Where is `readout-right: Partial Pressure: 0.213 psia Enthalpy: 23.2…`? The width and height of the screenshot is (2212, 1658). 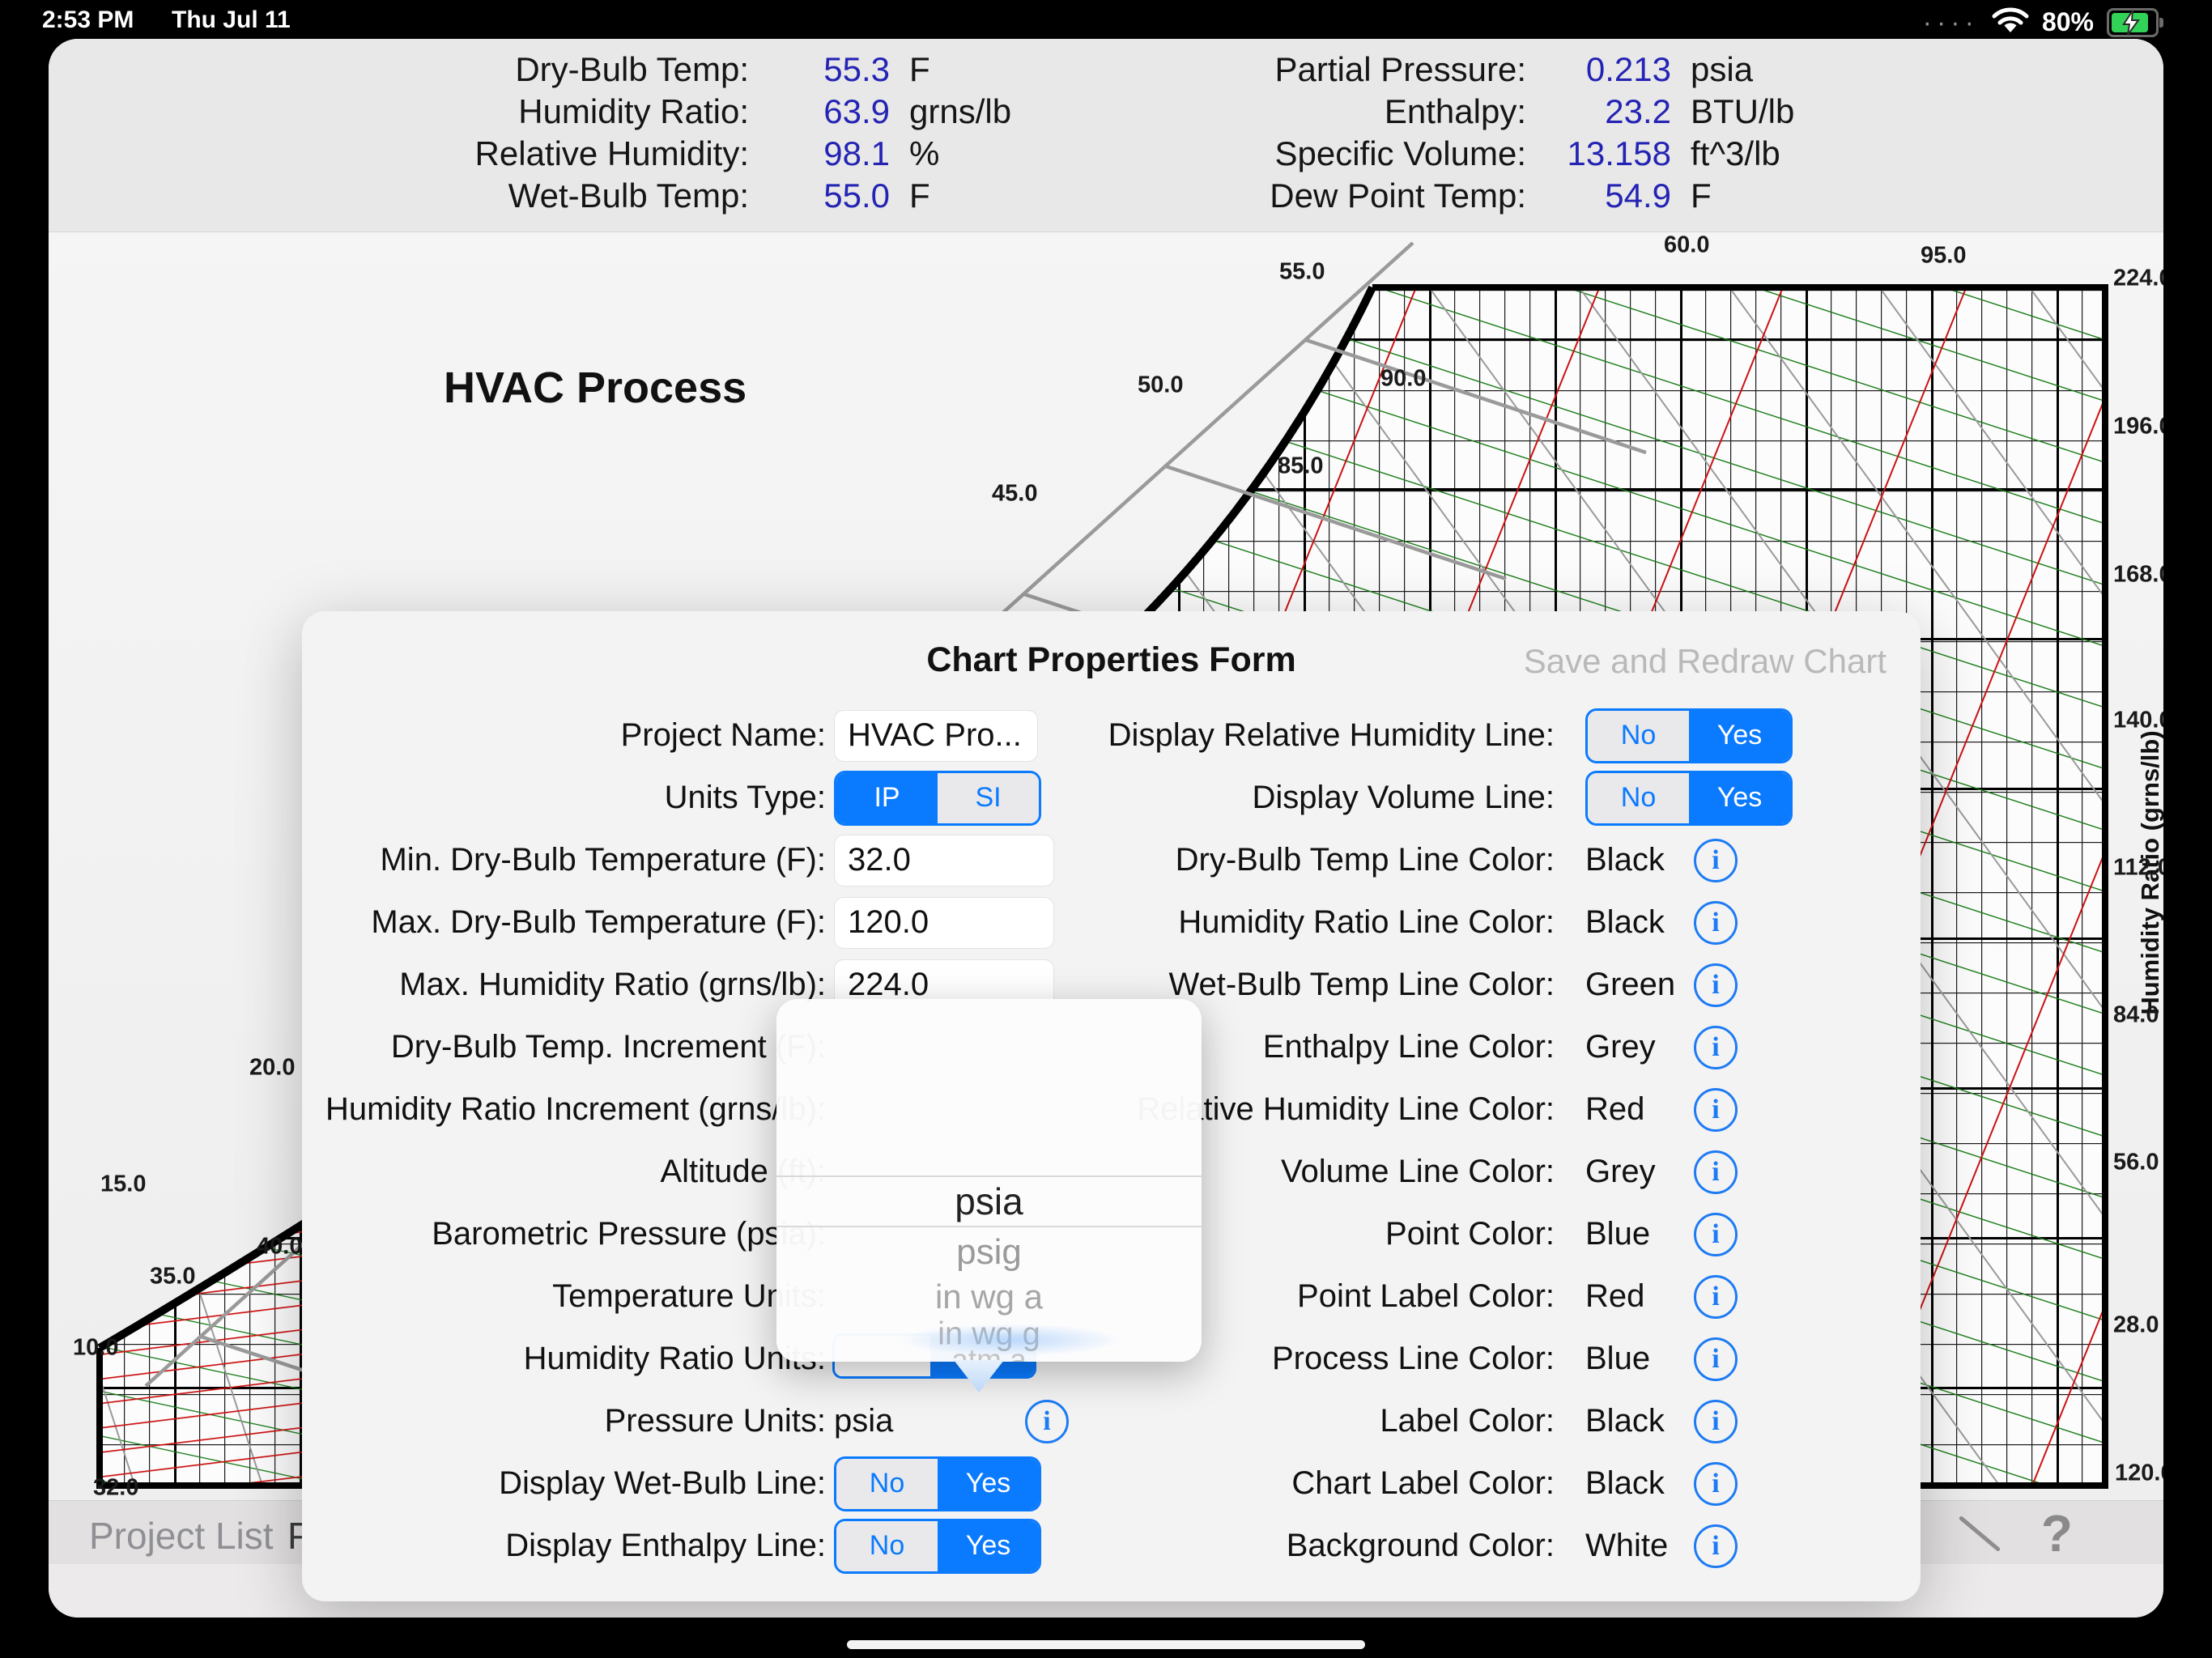
readout-right: Partial Pressure: 0.213 psia Enthalpy: 23.2… is located at coordinates (1470, 134).